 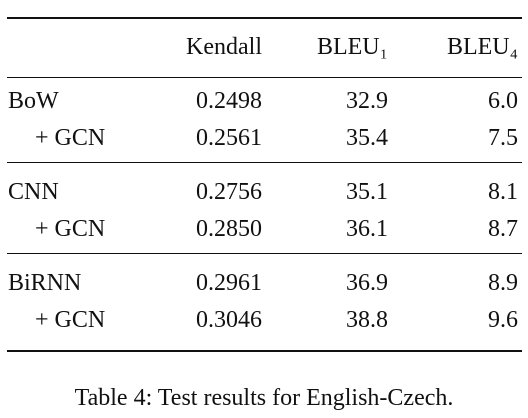 I want to click on top-rule, so click(x=264, y=18).